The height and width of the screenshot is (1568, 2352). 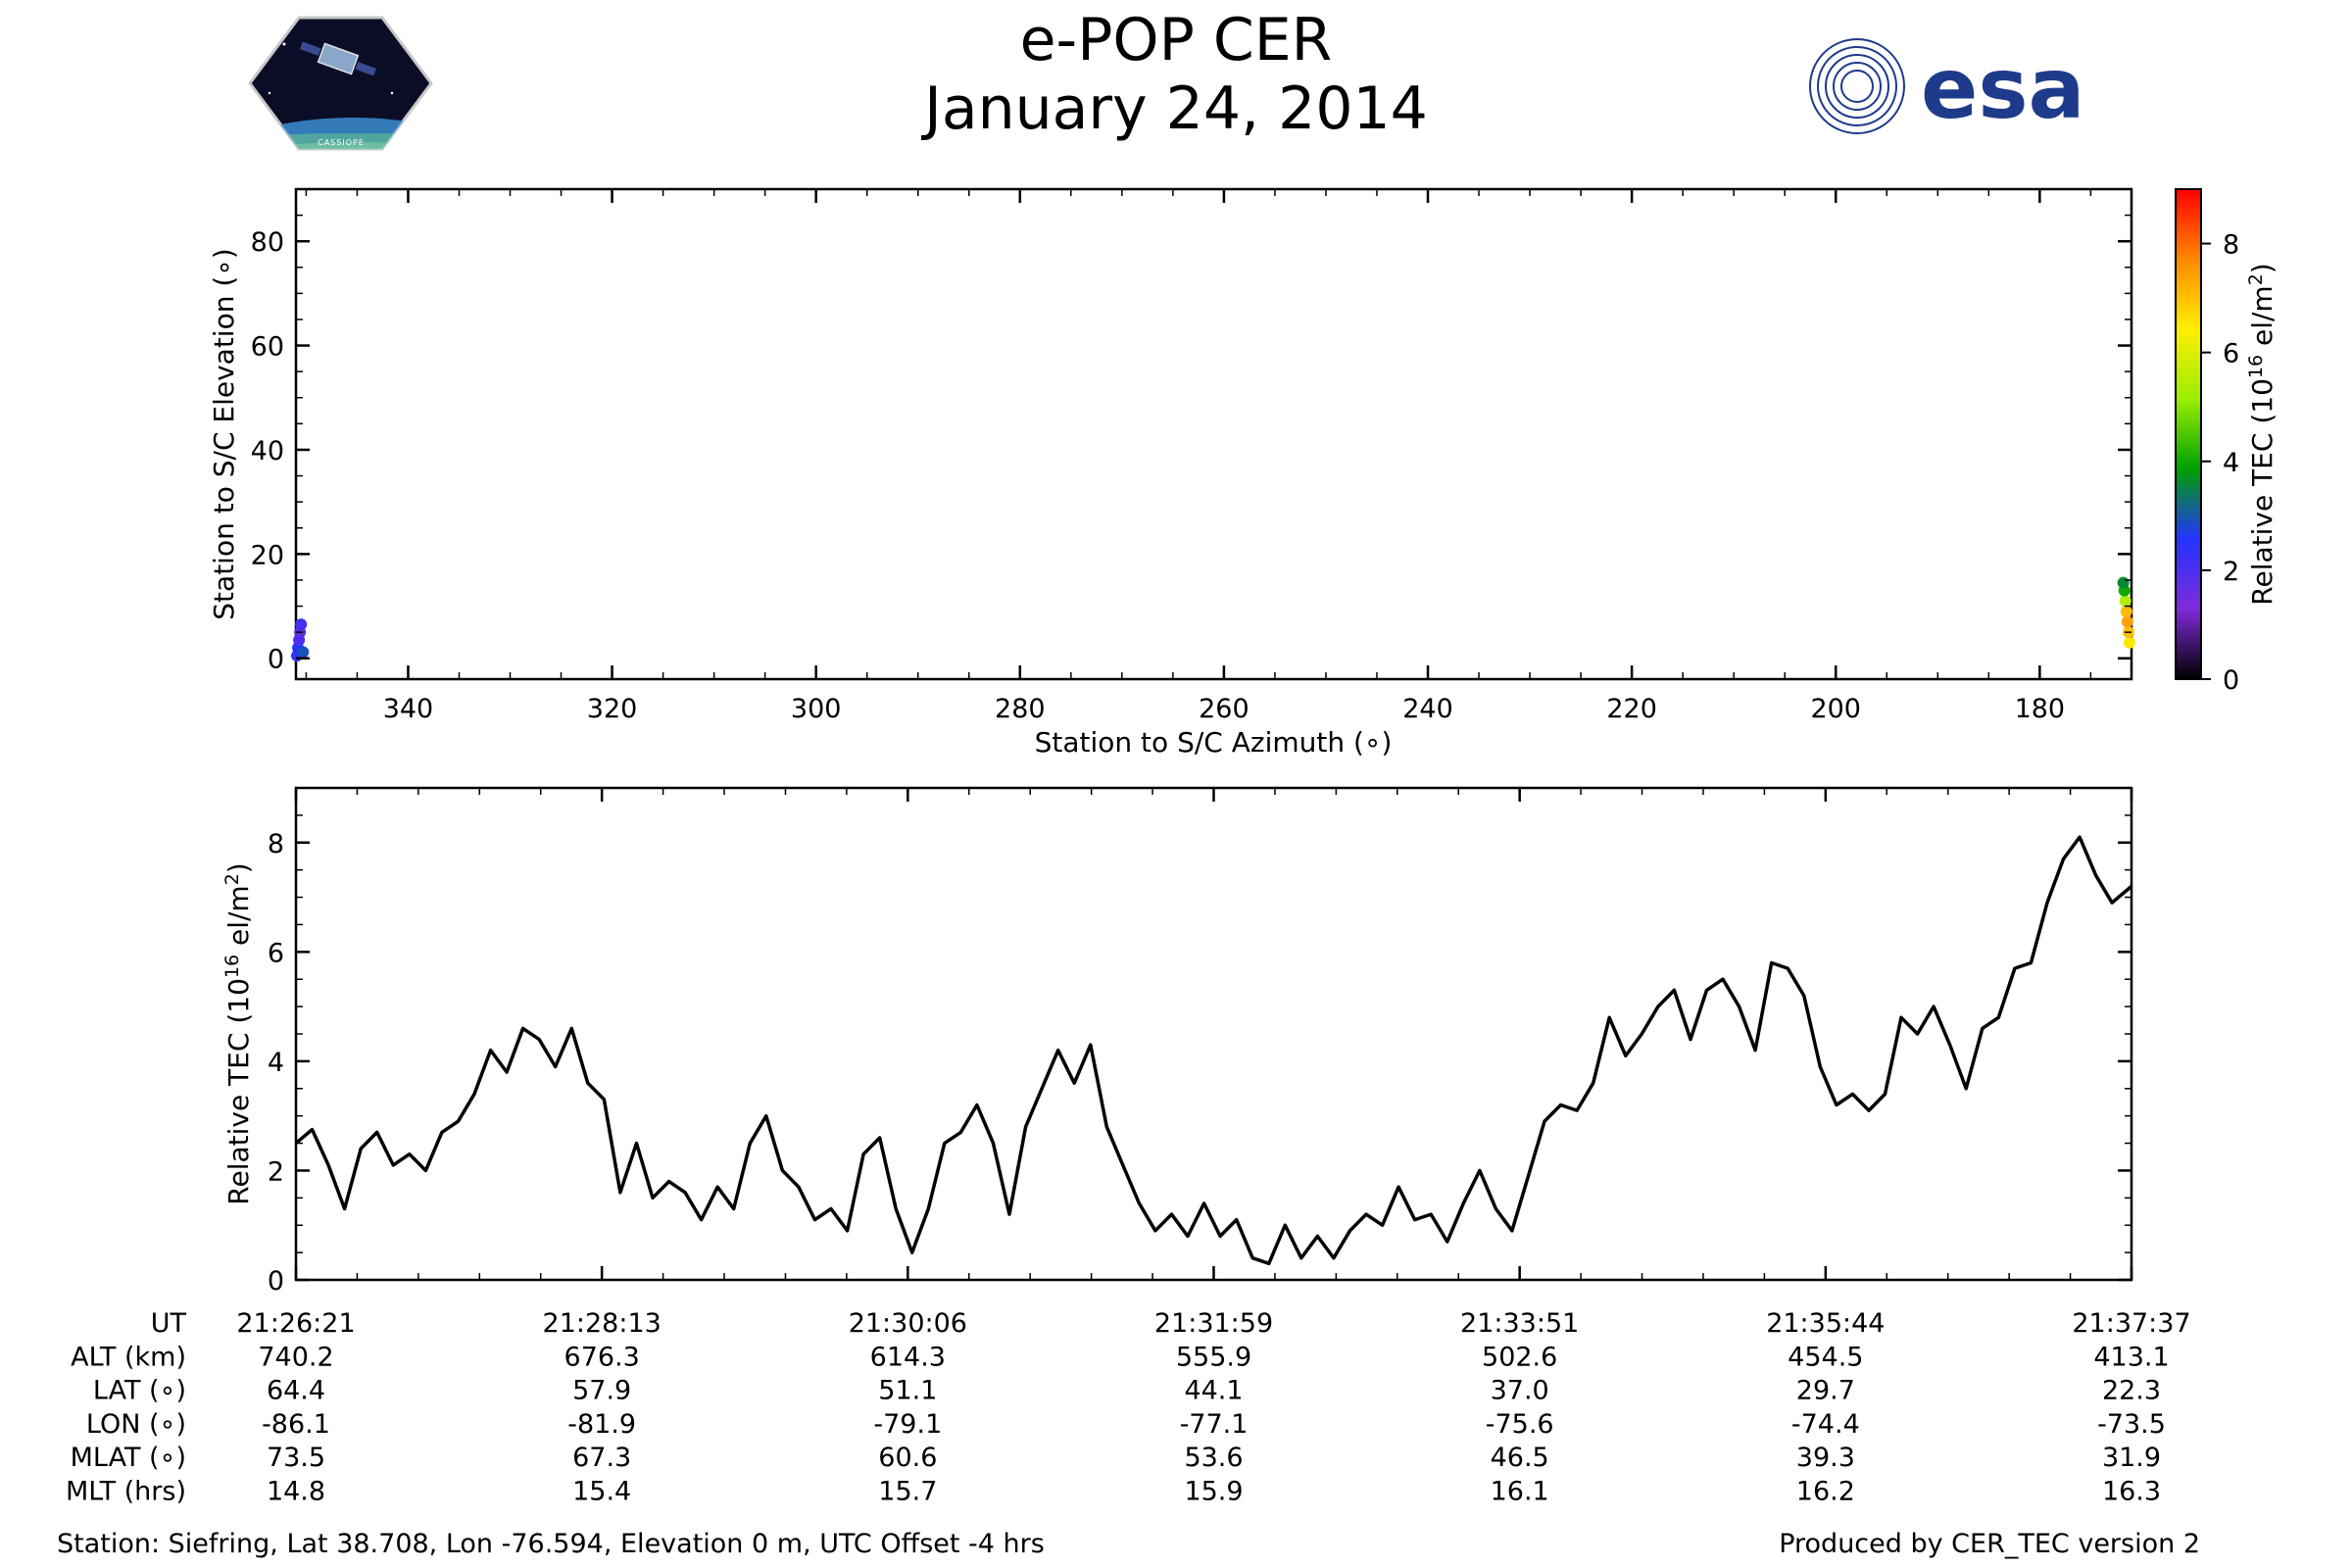 I want to click on table-cell-4-1: 502.6, so click(x=1519, y=1357).